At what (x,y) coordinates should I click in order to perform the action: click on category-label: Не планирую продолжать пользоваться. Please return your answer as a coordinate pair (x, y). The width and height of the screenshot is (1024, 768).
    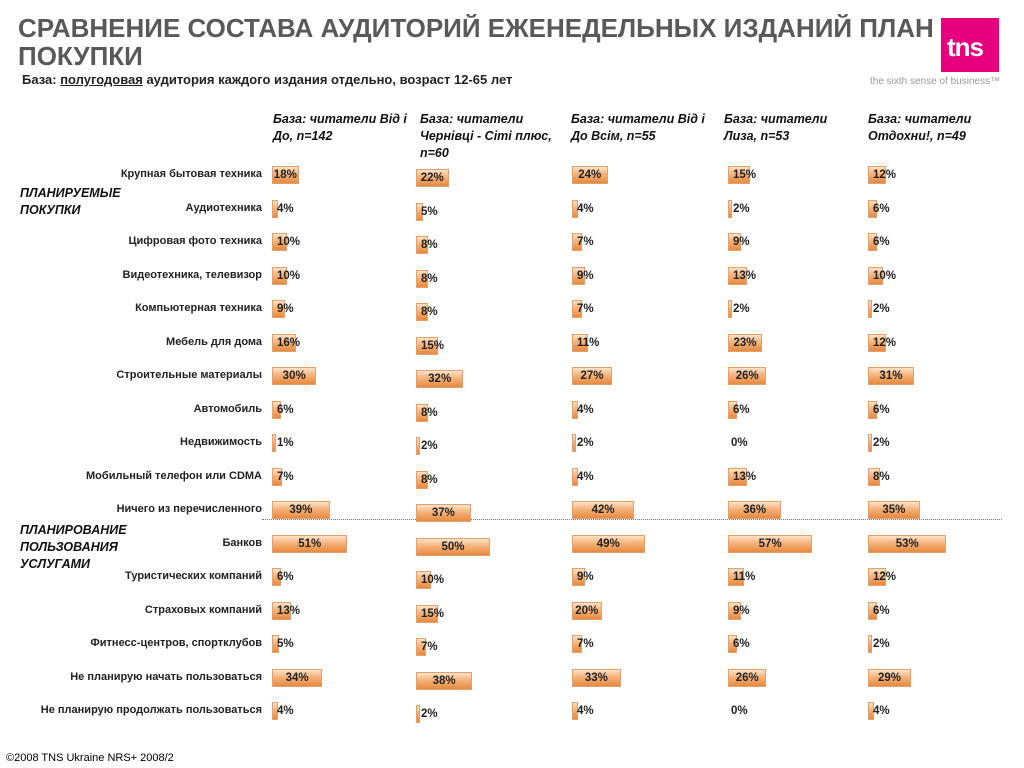
    Looking at the image, I should click on (151, 710).